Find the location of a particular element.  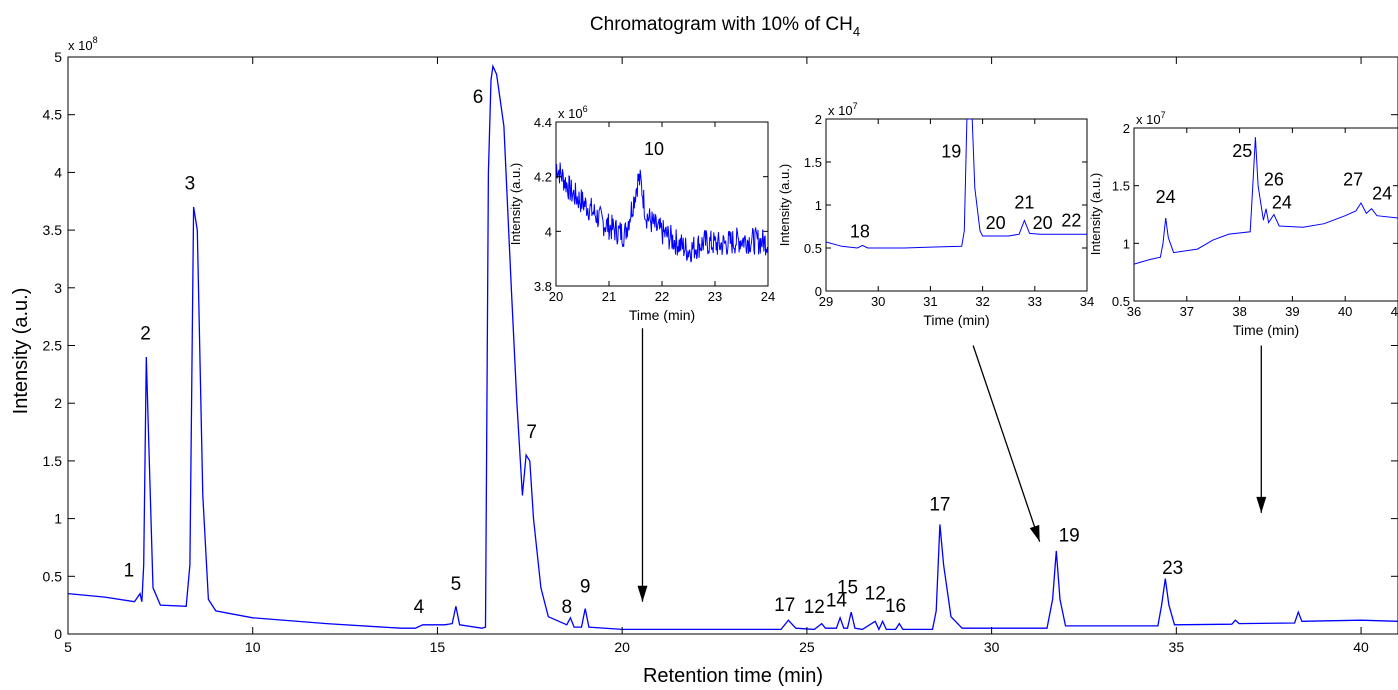

x-tick-label: 10 is located at coordinates (253, 647).